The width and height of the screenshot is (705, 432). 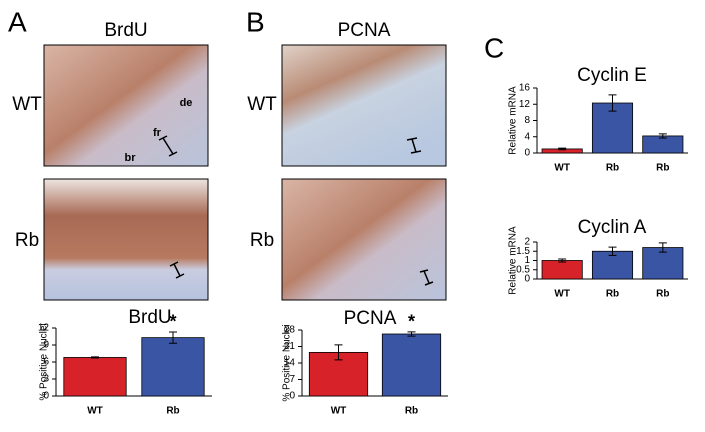 What do you see at coordinates (186, 103) in the screenshot?
I see `tissue-label: de` at bounding box center [186, 103].